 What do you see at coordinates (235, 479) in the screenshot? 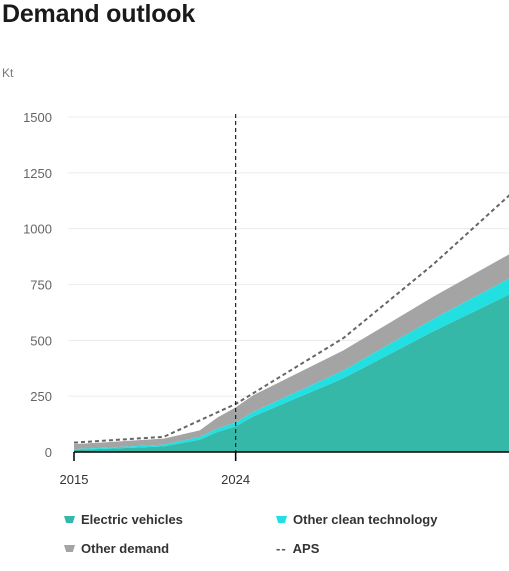
I see `x-tick-label: 2024` at bounding box center [235, 479].